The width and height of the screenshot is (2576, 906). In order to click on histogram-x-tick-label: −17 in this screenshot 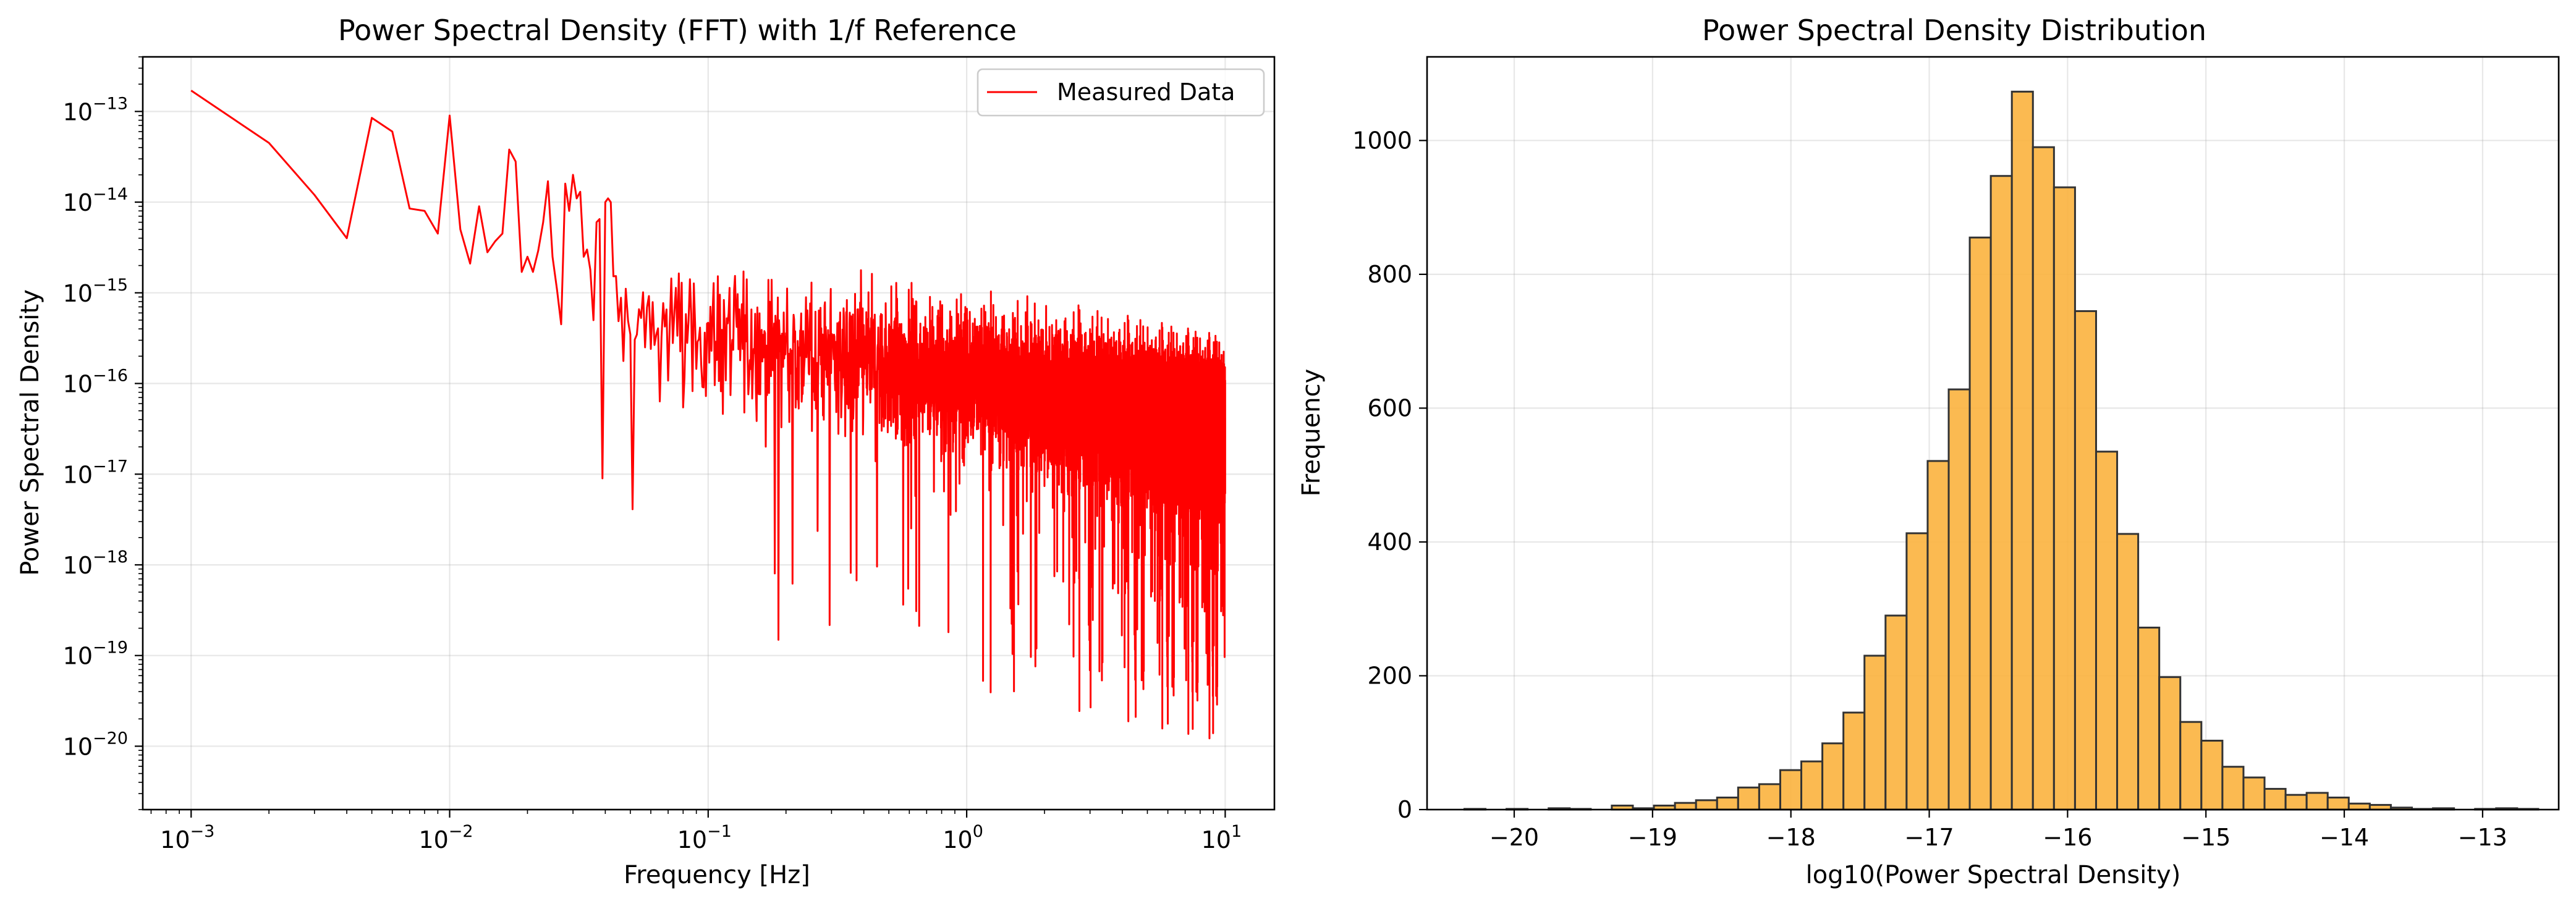, I will do `click(1929, 837)`.